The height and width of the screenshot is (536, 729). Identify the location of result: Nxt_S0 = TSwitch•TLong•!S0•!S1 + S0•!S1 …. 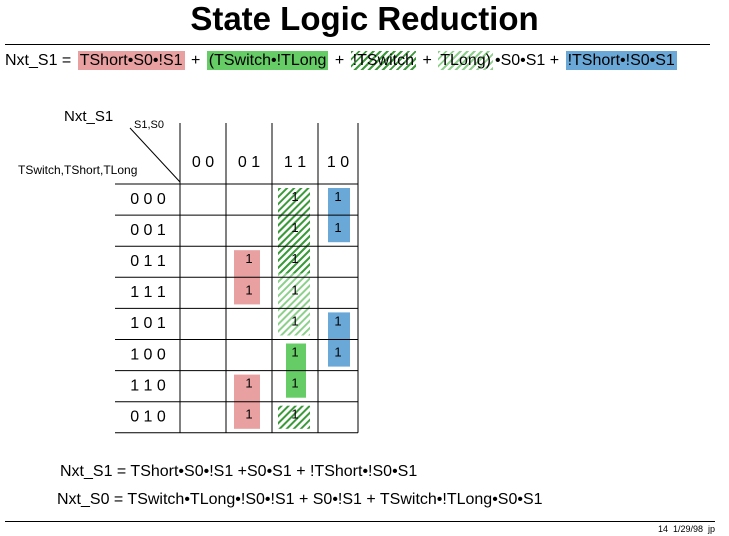
(300, 499).